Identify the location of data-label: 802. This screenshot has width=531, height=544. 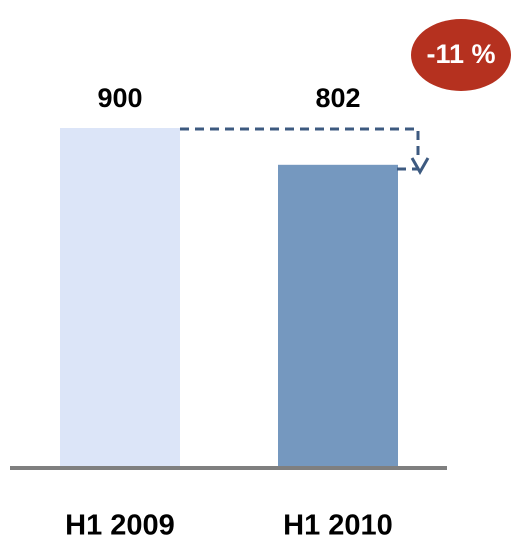
(337, 98).